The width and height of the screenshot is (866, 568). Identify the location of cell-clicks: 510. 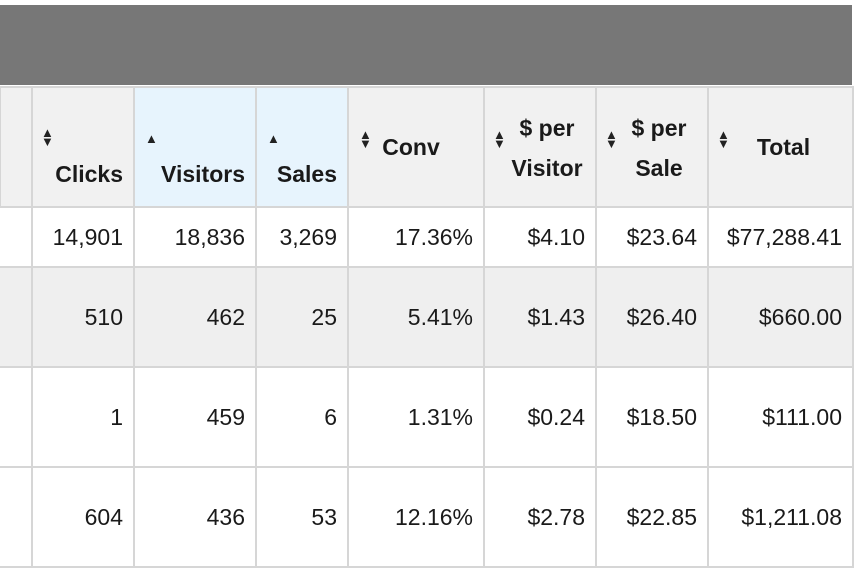
(83, 317).